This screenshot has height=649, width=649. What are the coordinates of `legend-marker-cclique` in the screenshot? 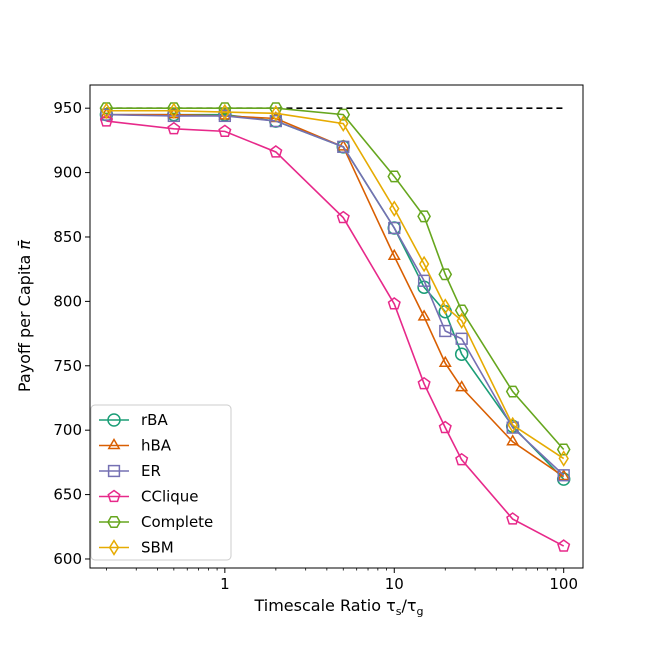 It's located at (114, 496).